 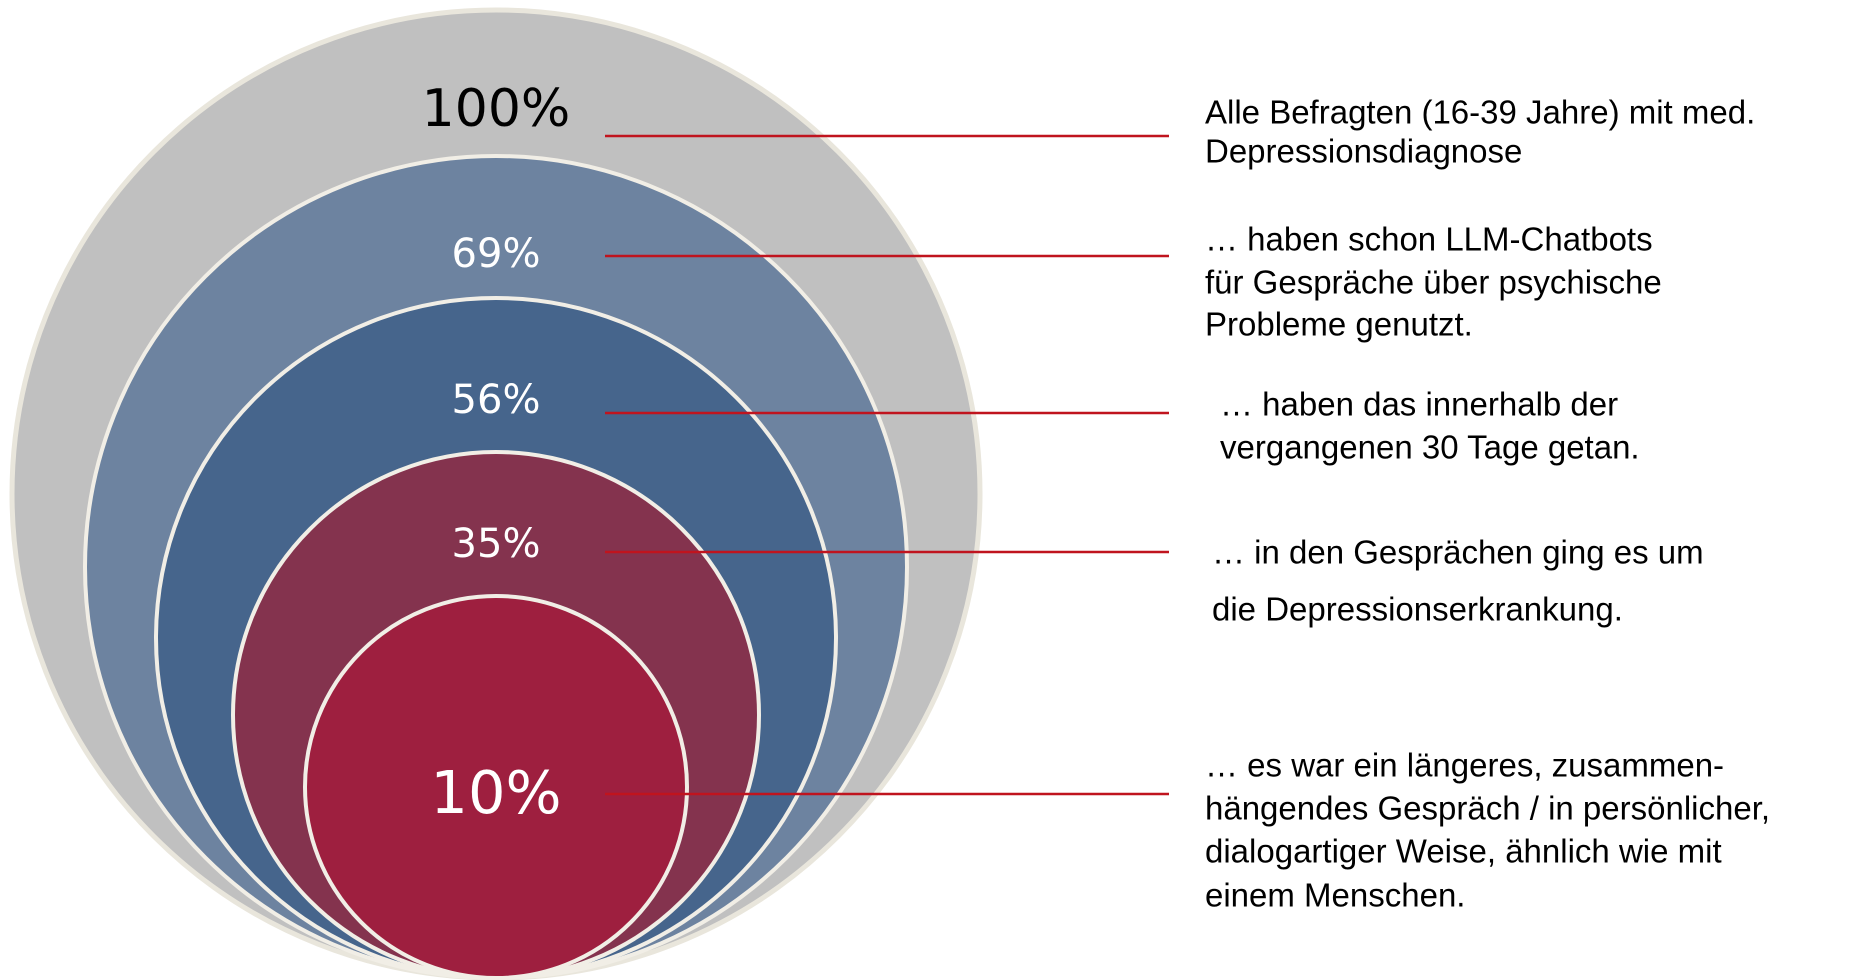 I want to click on description: einem Menschen., so click(x=1335, y=895).